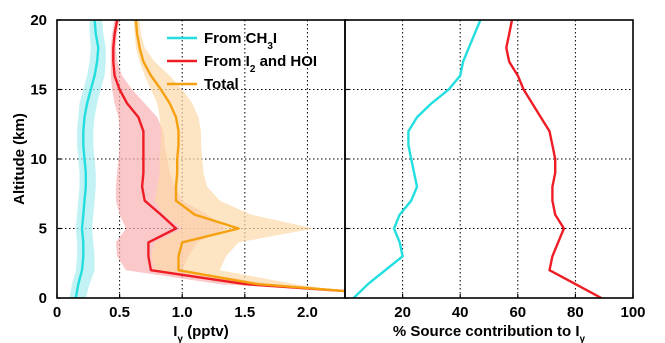 The image size is (665, 343). I want to click on y-tick-label: 0, so click(43, 298).